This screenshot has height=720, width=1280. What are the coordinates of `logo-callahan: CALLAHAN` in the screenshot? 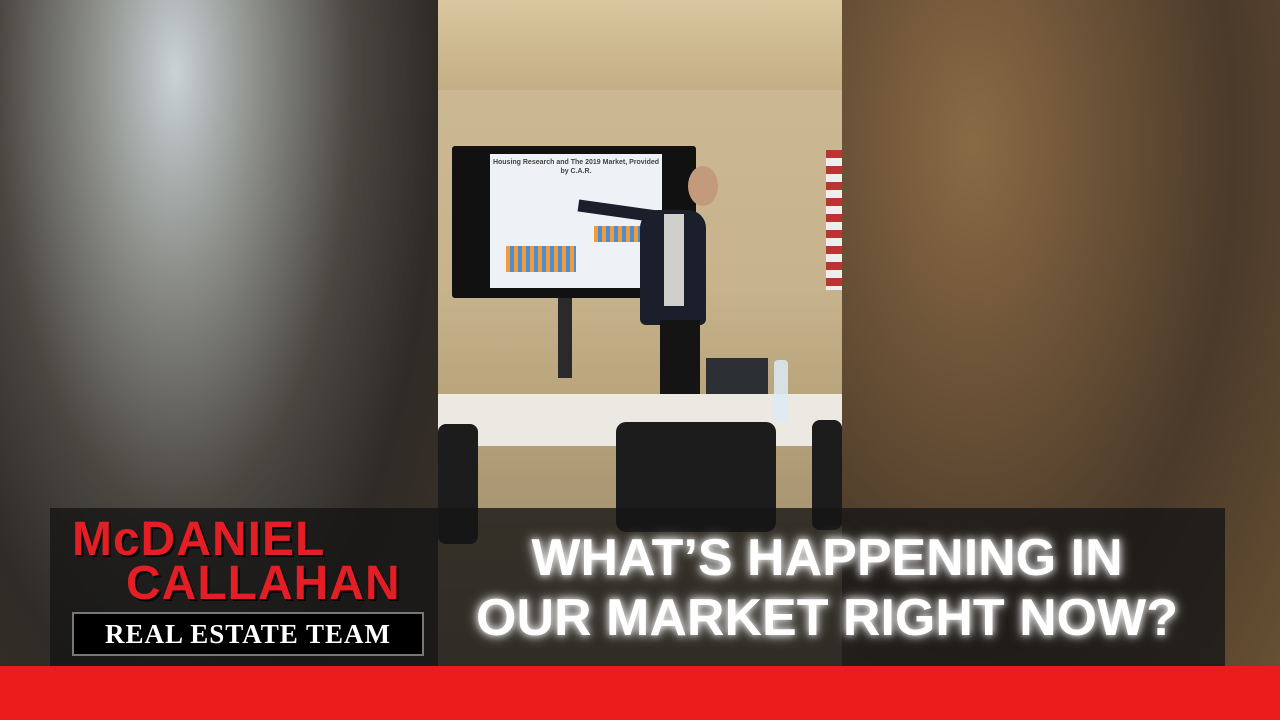 It's located at (263, 583).